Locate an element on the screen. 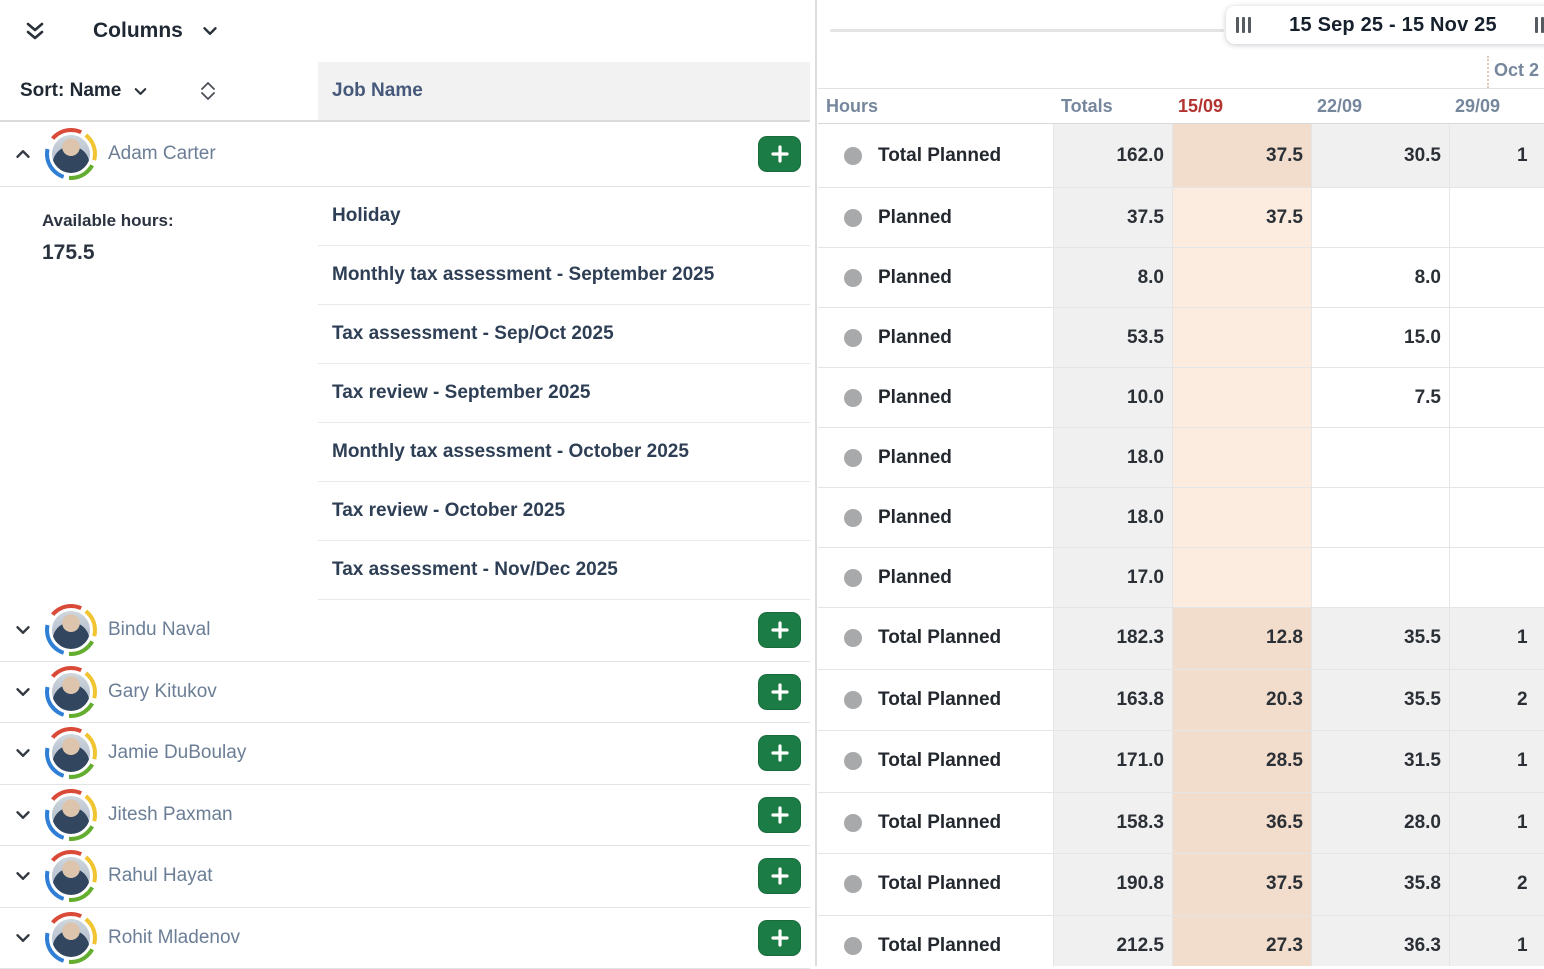  job-row: Tax review - October 2025 is located at coordinates (564, 511).